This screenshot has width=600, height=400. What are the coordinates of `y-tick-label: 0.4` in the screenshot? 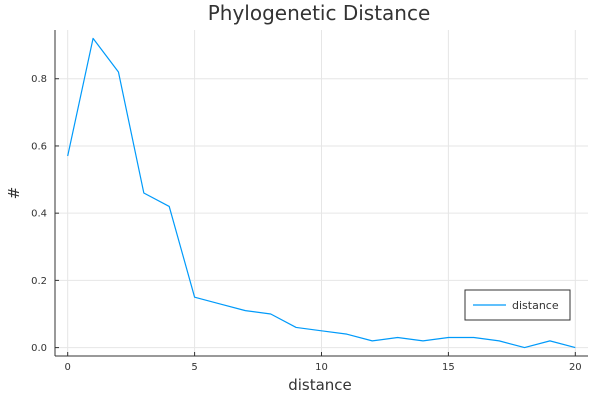 It's located at (39, 214).